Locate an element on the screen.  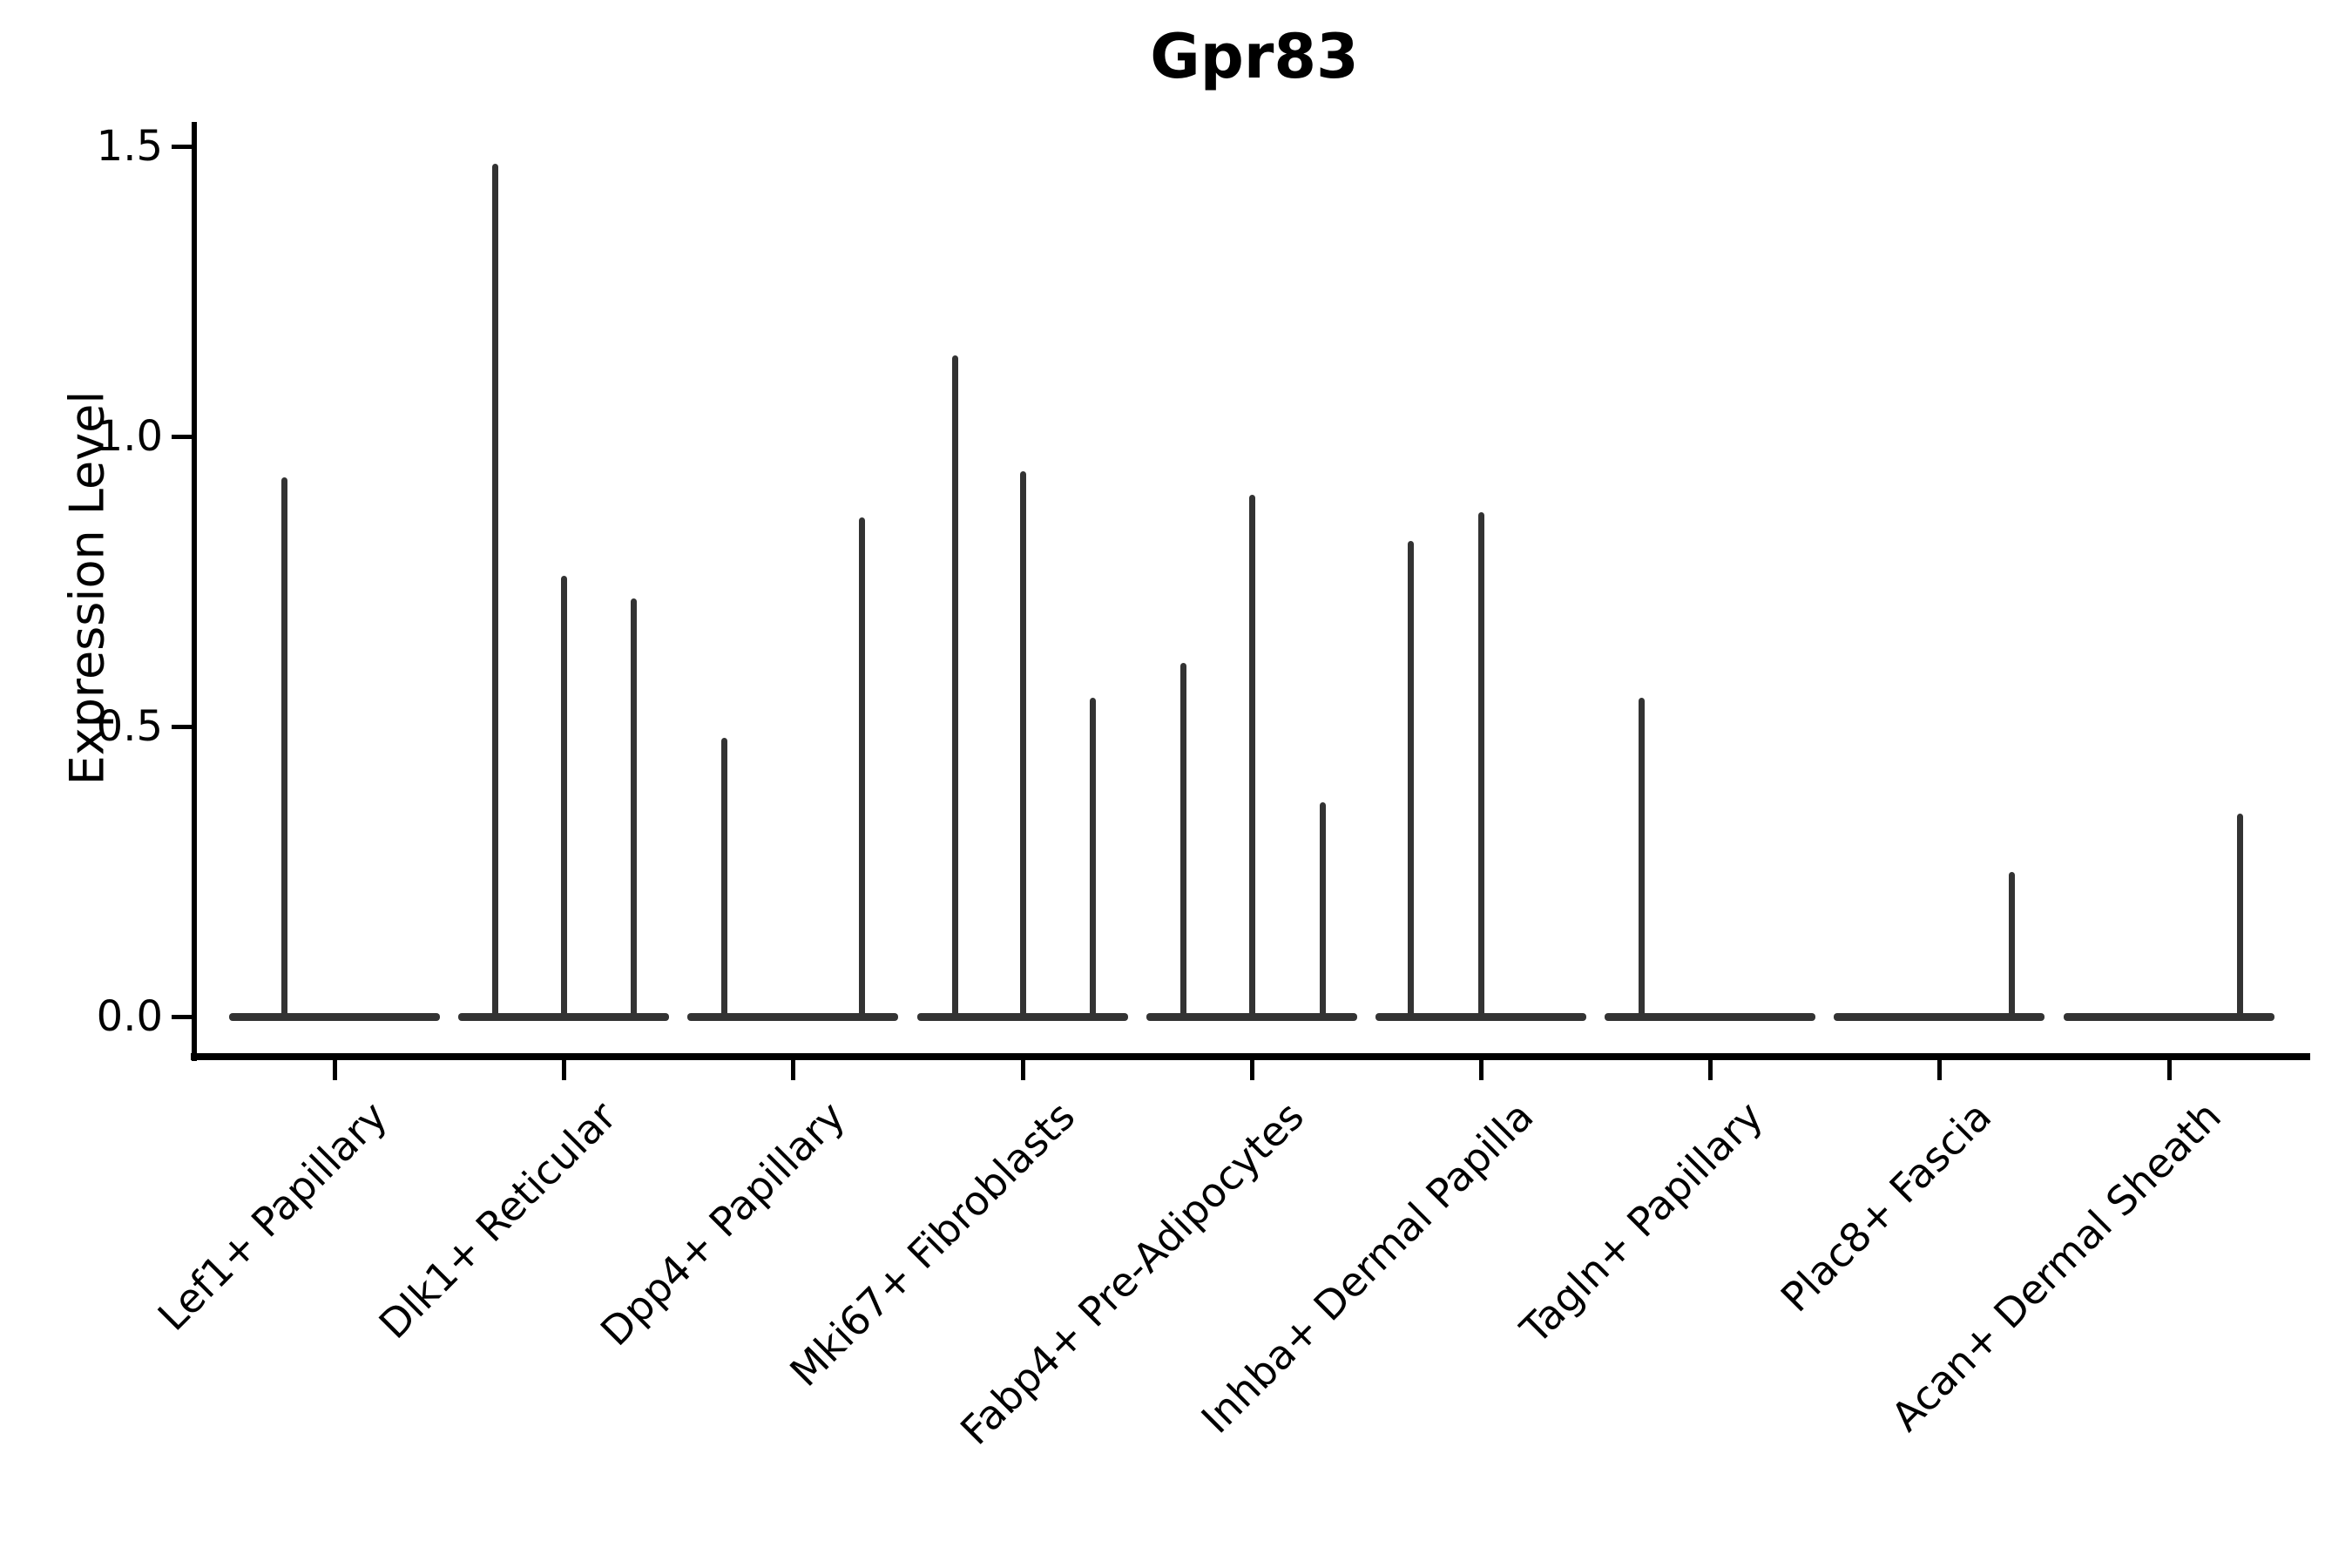
x-tick-label: Dlk1+ Reticular is located at coordinates (497, 1220).